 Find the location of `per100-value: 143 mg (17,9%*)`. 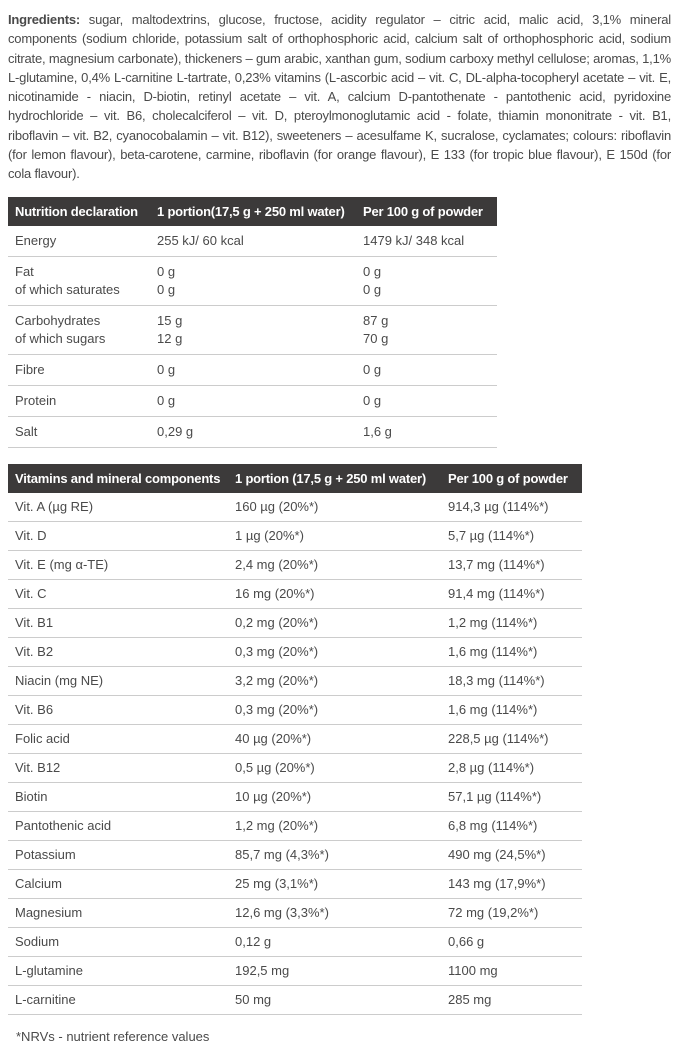

per100-value: 143 mg (17,9%*) is located at coordinates (497, 883).